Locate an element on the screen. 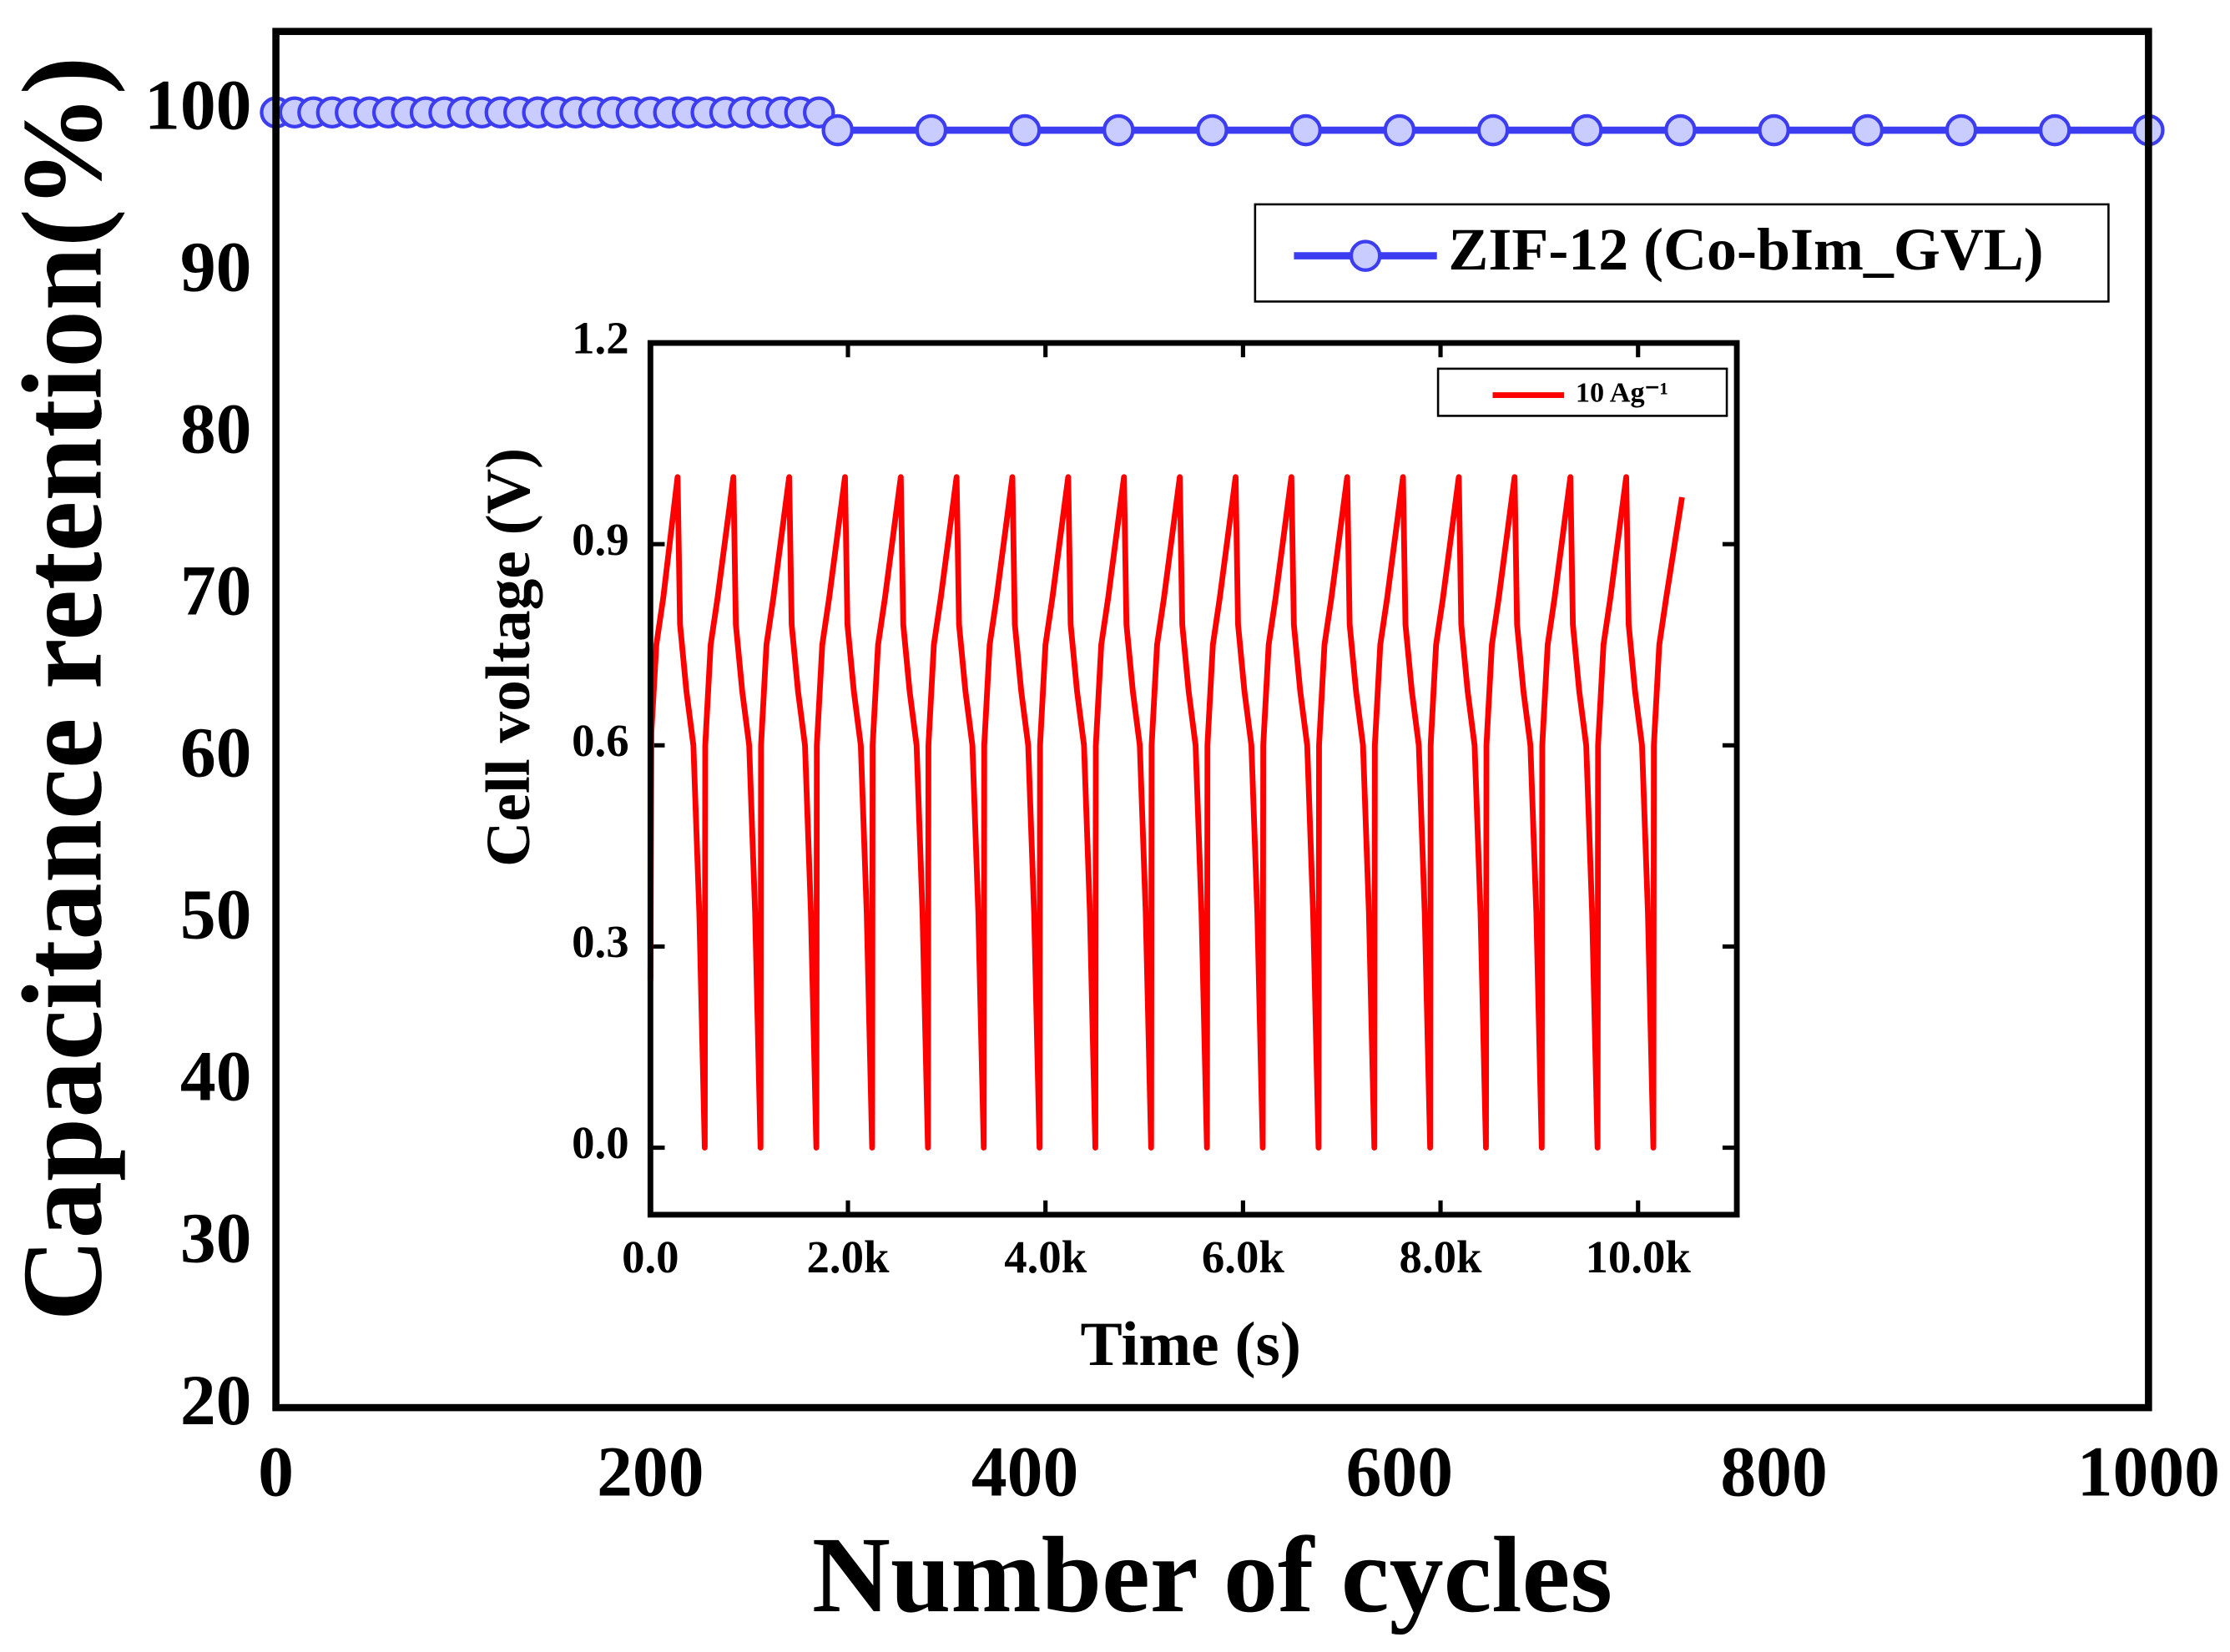 The image size is (2230, 1652). legend-marker is located at coordinates (1365, 256).